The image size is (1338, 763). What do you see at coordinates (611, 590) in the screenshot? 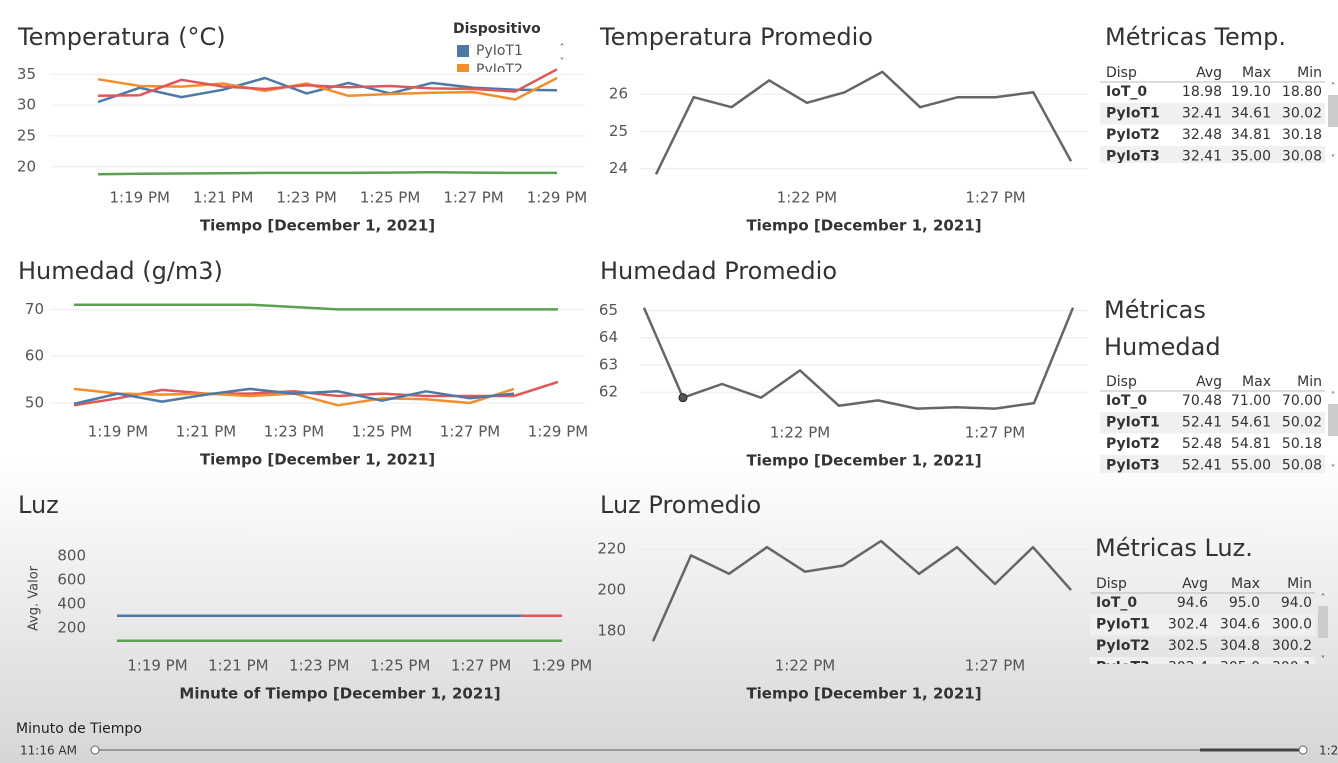
I see `y-tick-label: 200` at bounding box center [611, 590].